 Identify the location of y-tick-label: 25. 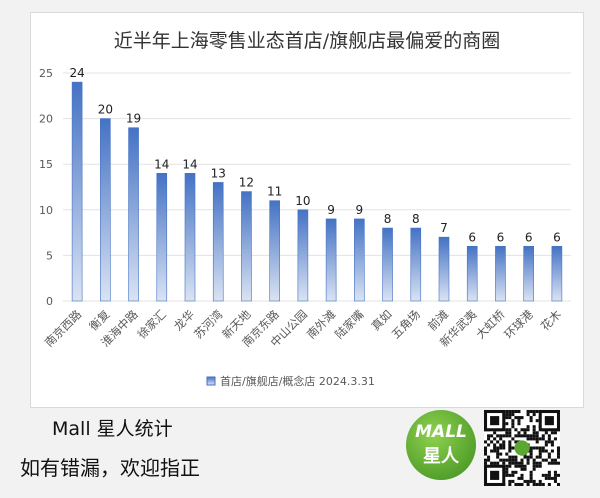
(46, 73).